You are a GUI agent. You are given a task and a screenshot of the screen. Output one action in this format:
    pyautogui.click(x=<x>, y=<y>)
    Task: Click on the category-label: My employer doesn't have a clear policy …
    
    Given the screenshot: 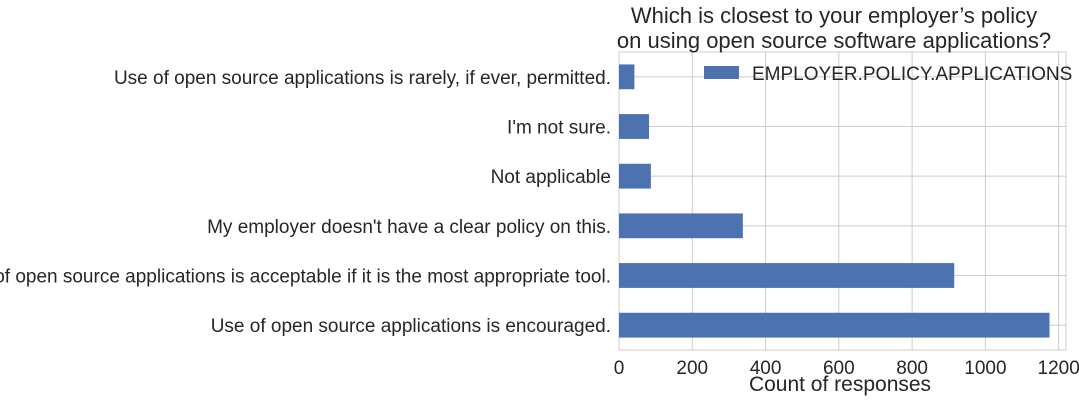 What is the action you would take?
    pyautogui.click(x=409, y=227)
    